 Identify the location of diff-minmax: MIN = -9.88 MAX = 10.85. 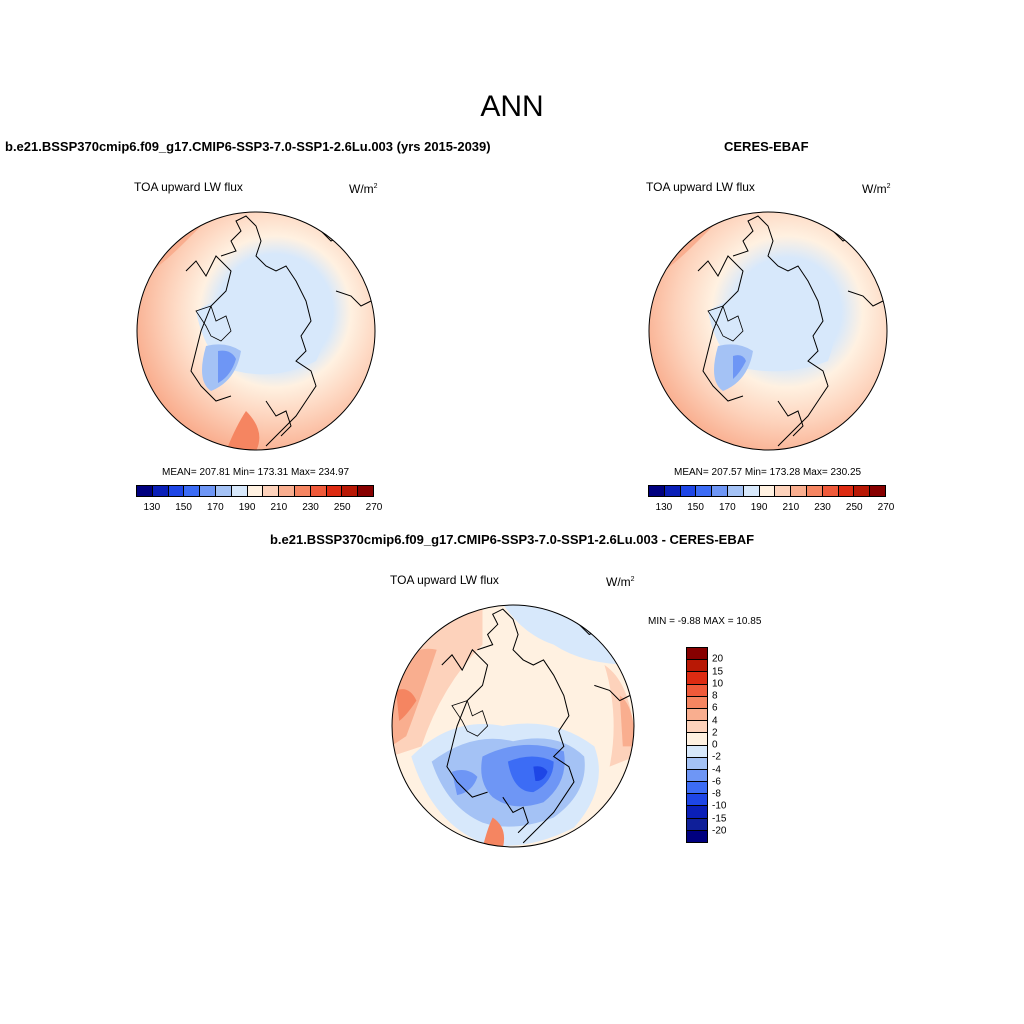
(705, 621).